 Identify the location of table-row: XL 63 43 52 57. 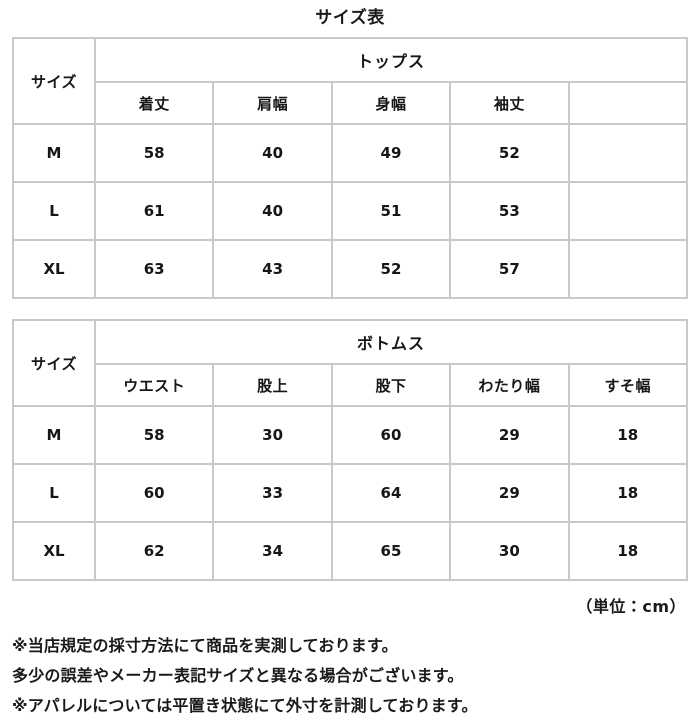
(350, 269).